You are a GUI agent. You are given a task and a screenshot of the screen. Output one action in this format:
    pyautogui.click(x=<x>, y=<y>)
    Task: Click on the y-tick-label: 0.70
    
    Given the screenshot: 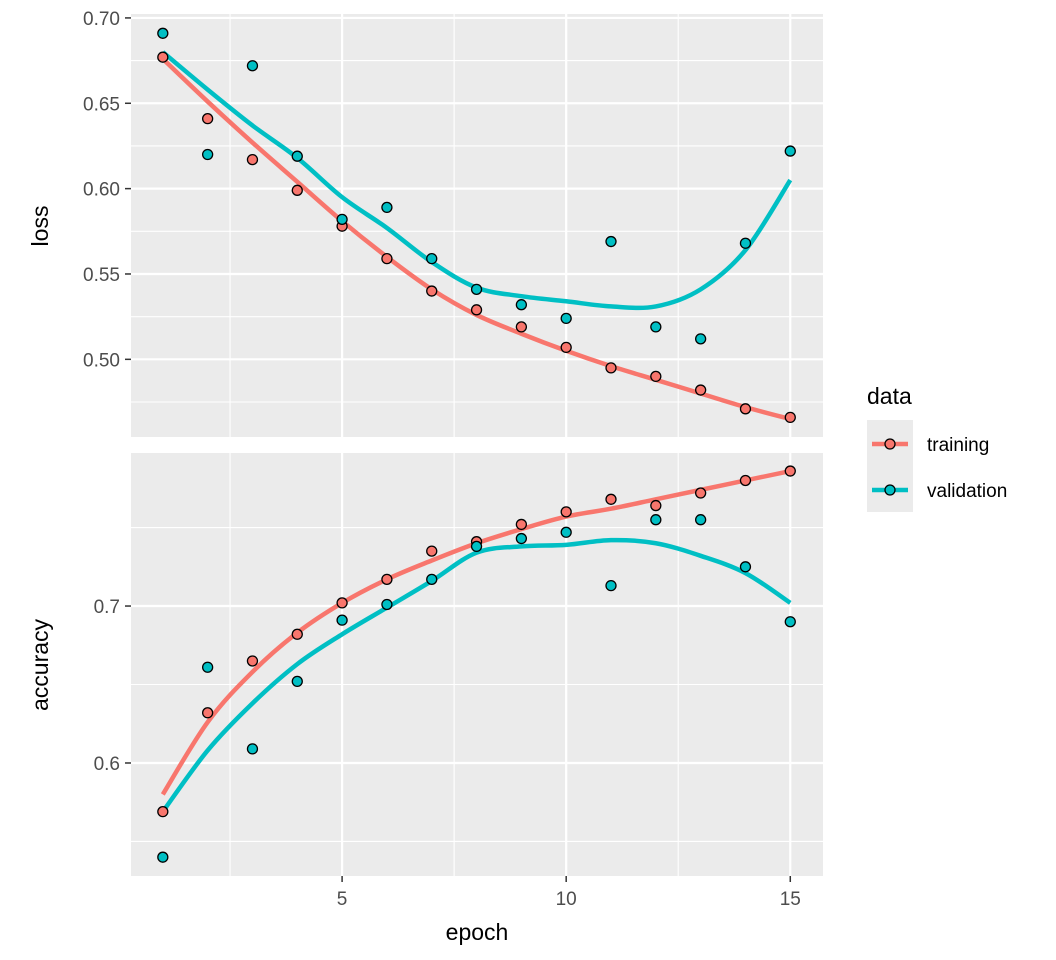 What is the action you would take?
    pyautogui.click(x=101, y=19)
    